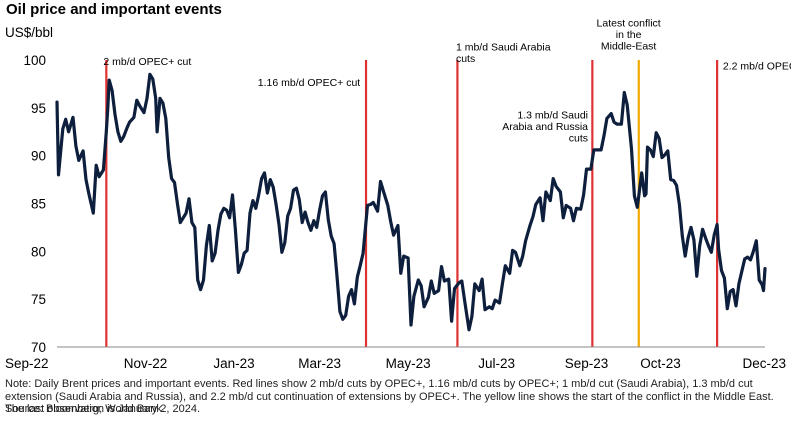 The image size is (791, 431). I want to click on y-axis-unit-label: US$/bbl, so click(29, 32).